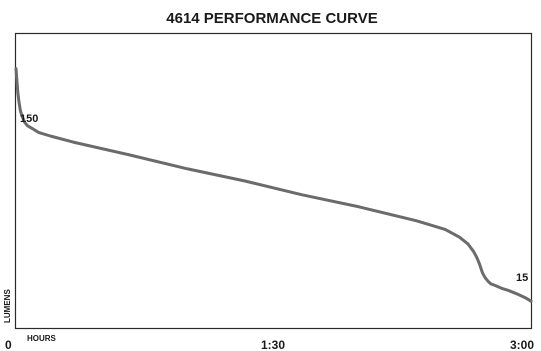 The image size is (541, 351). Describe the element at coordinates (8, 344) in the screenshot. I see `x-tick-label: 0` at that location.